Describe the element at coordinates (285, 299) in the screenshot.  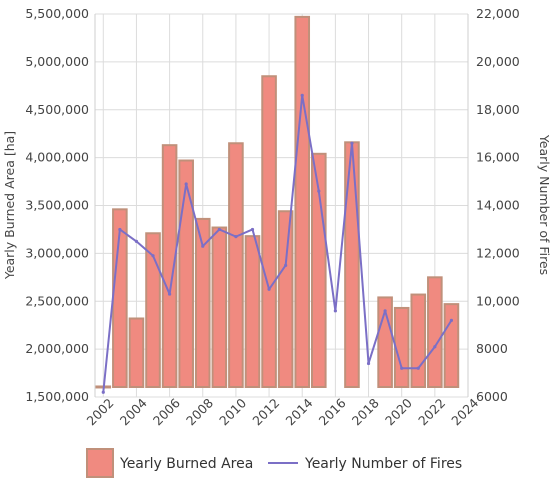
I see `bar-2013` at that location.